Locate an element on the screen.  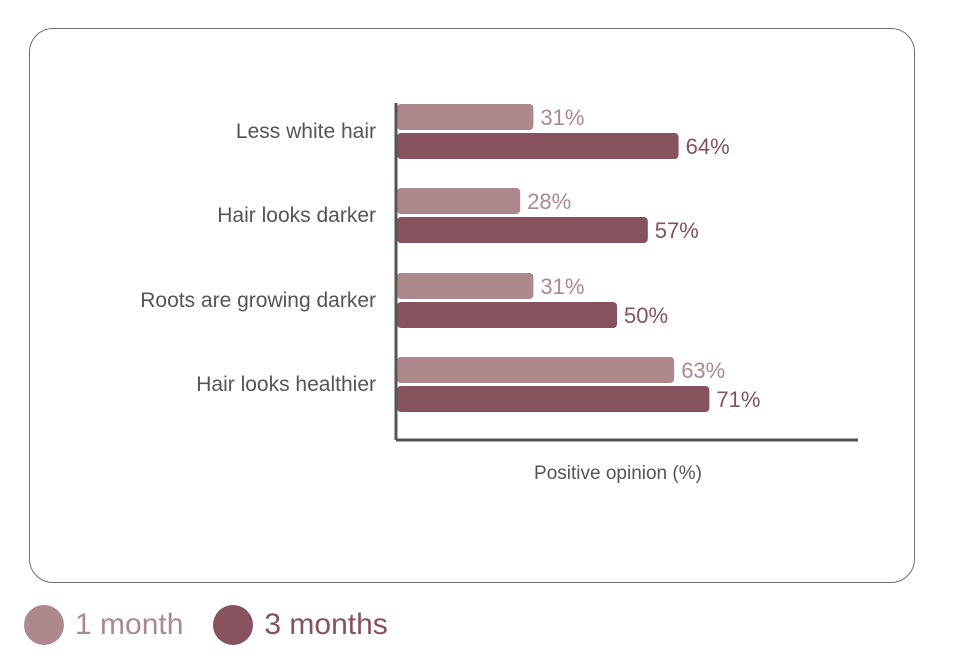
bar-1-month-hair-looks-darker is located at coordinates (459, 201).